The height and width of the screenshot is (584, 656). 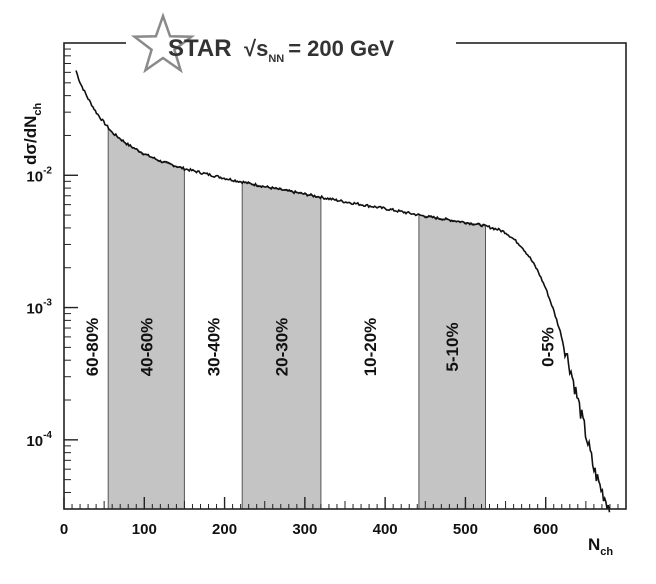 I want to click on x-tick-label: 200, so click(x=224, y=529).